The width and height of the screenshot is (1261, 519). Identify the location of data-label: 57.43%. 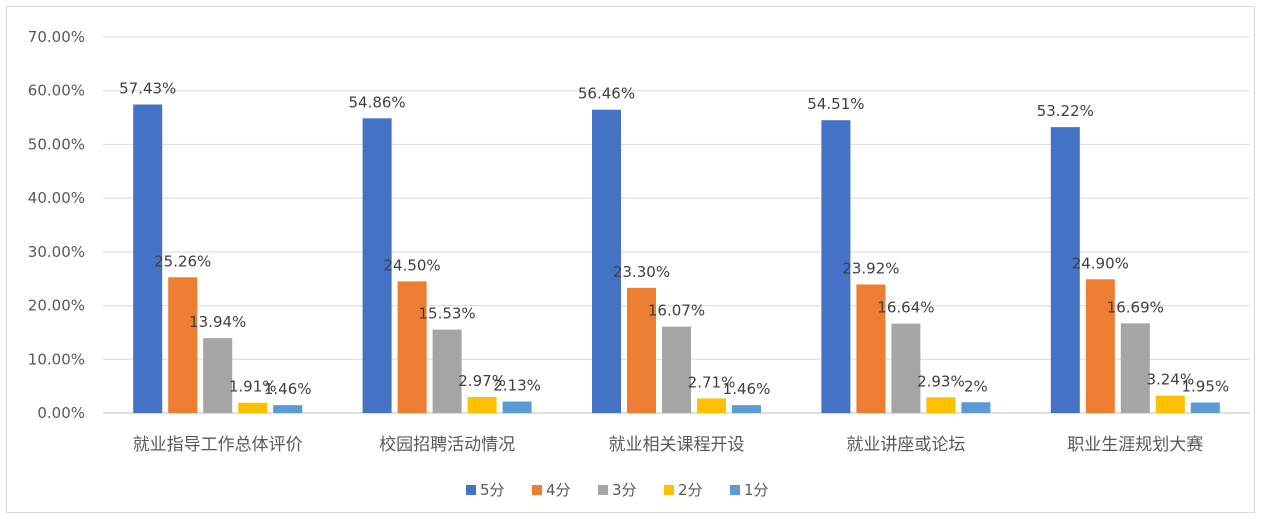
(147, 89).